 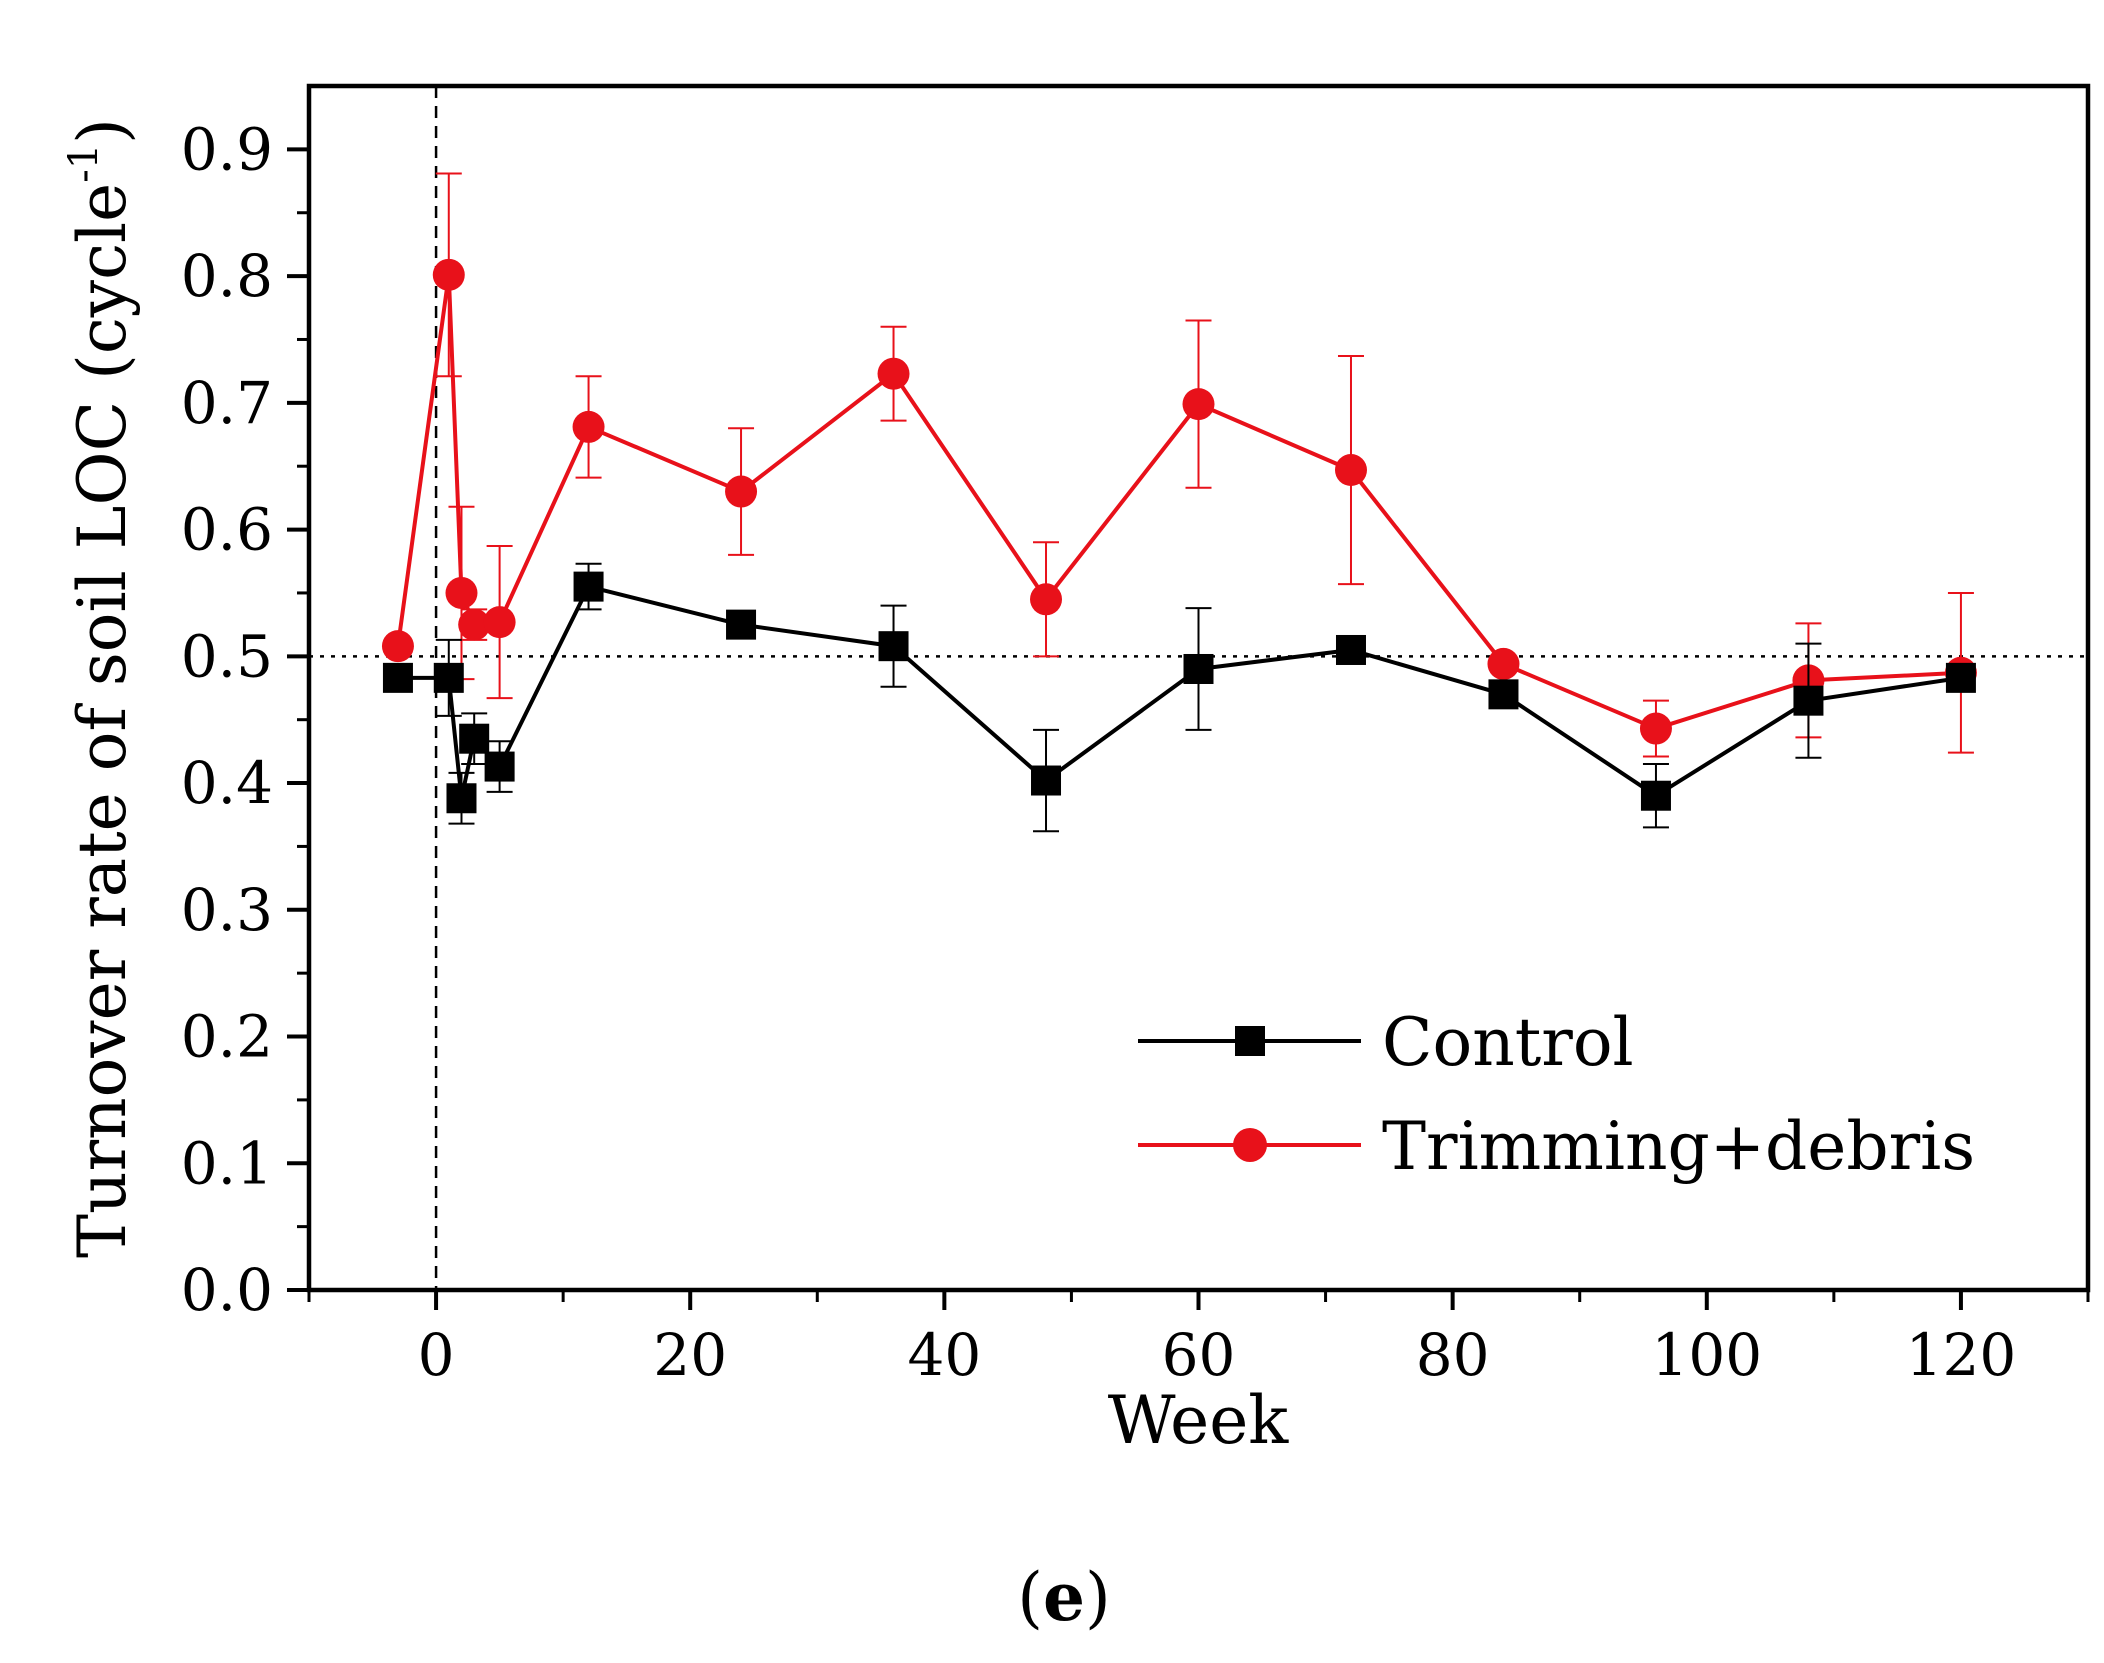 I want to click on series-control, so click(x=1179, y=697).